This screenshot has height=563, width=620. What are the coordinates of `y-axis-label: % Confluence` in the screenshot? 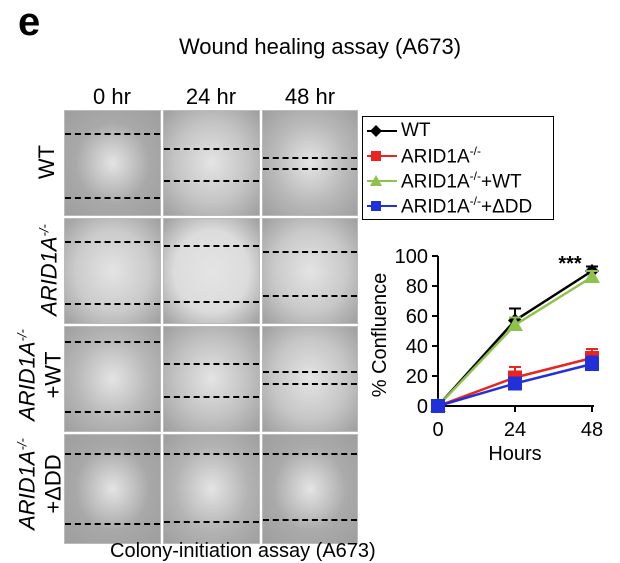 It's located at (380, 335).